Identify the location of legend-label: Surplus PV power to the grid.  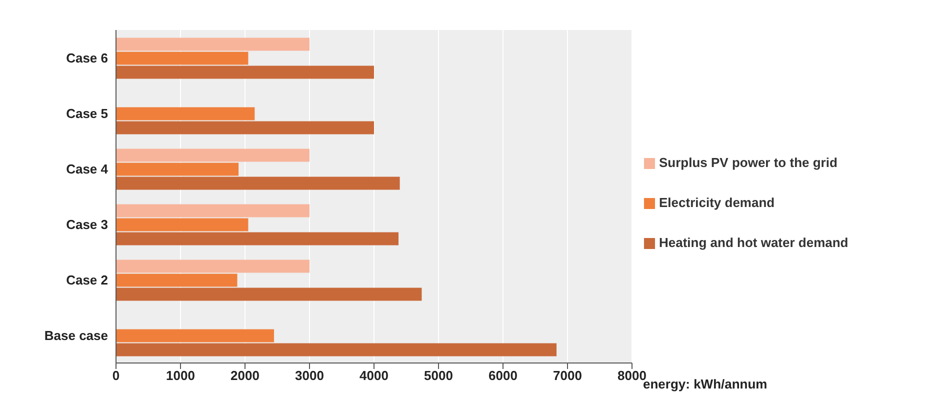
(748, 162).